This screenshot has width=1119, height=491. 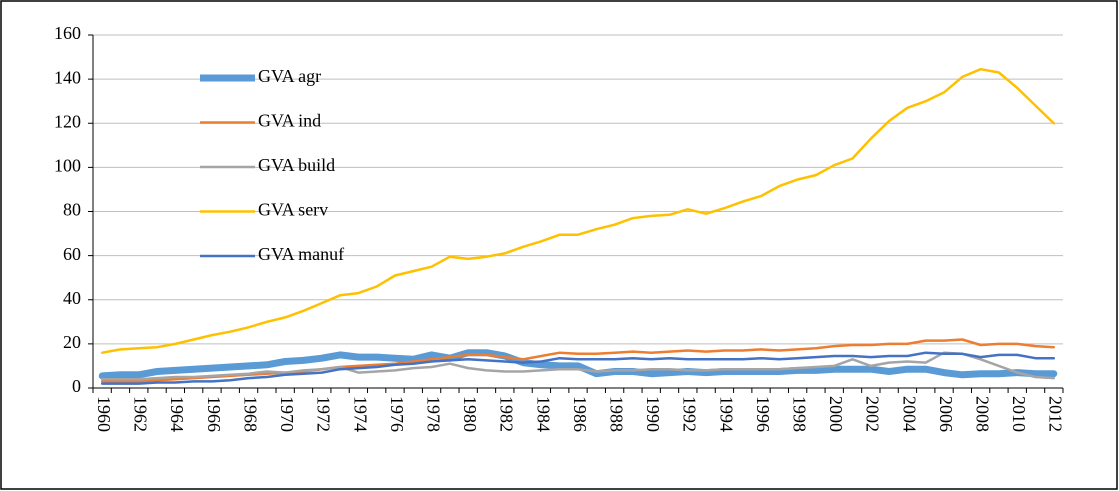 I want to click on legend-label: GVA build, so click(x=296, y=165).